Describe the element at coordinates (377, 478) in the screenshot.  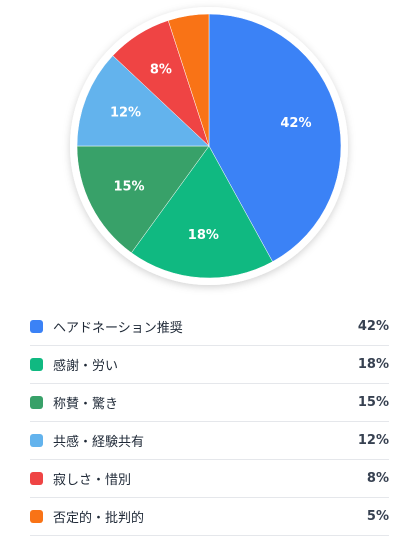
I see `legend-value: 8%` at that location.